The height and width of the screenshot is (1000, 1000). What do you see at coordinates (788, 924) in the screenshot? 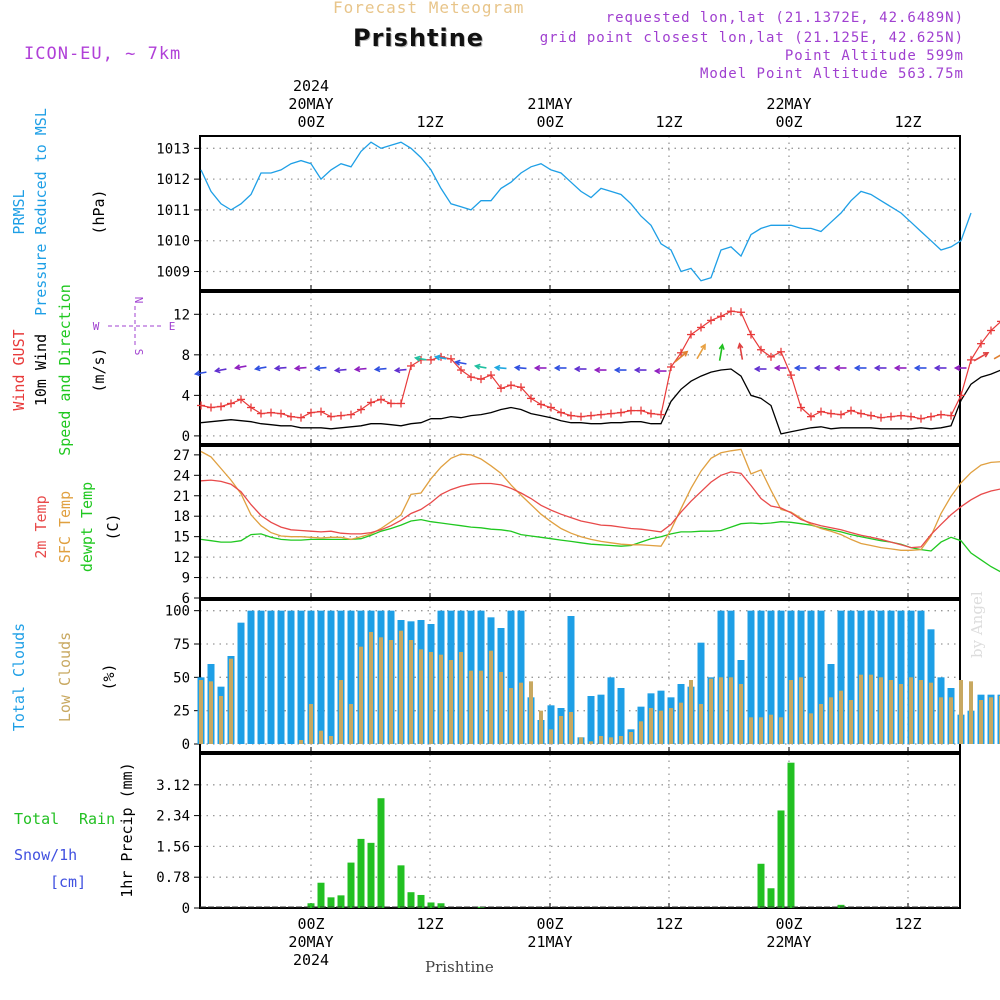
I see `bottom-hour-label: 00Z` at bounding box center [788, 924].